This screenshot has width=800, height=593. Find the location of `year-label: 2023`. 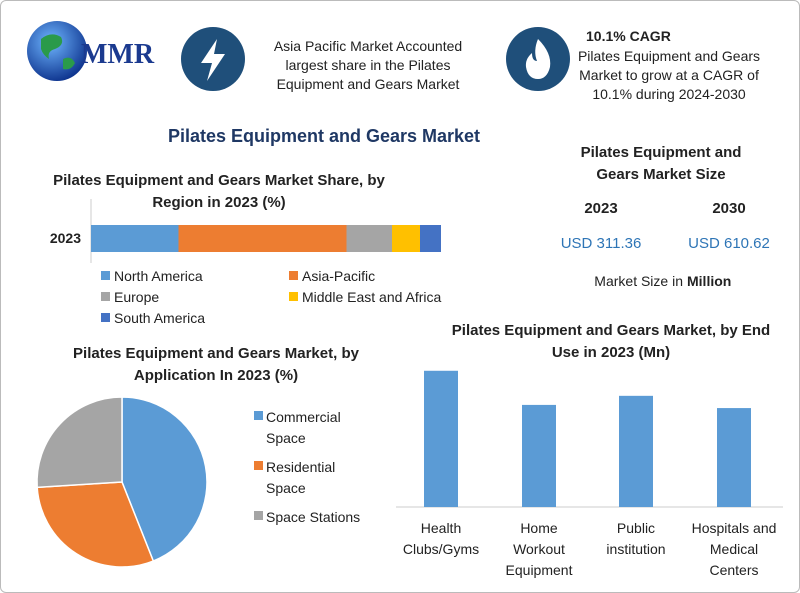

year-label: 2023 is located at coordinates (601, 208).